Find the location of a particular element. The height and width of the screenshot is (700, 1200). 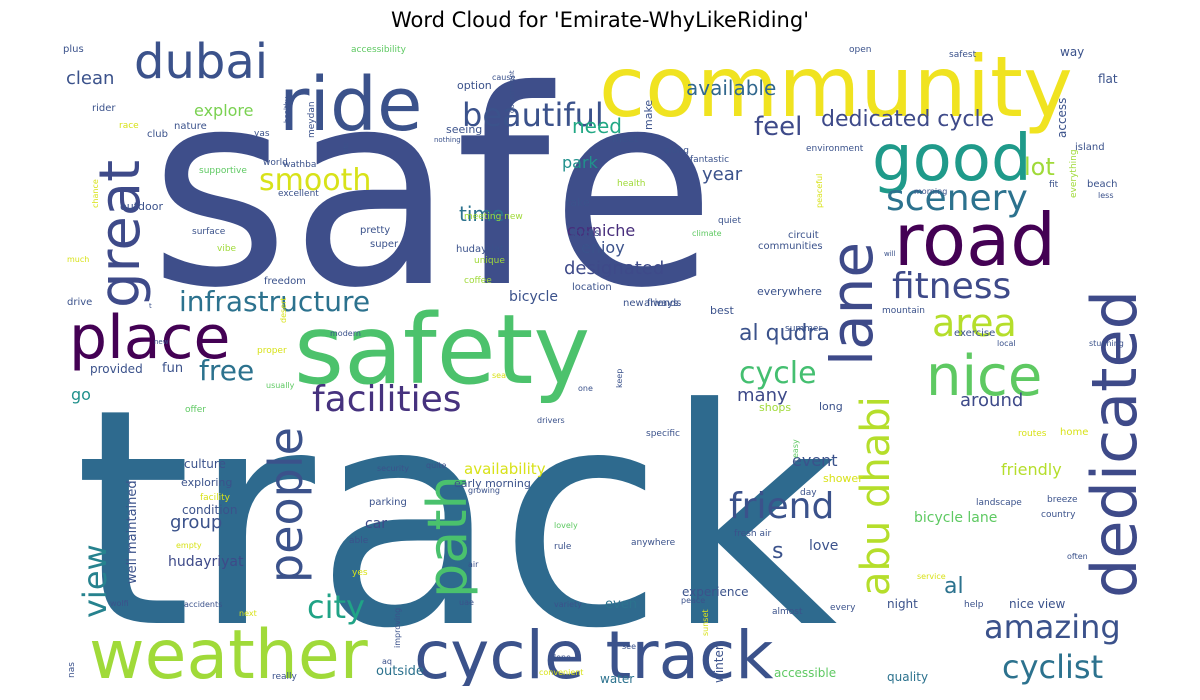

word: super is located at coordinates (384, 244).